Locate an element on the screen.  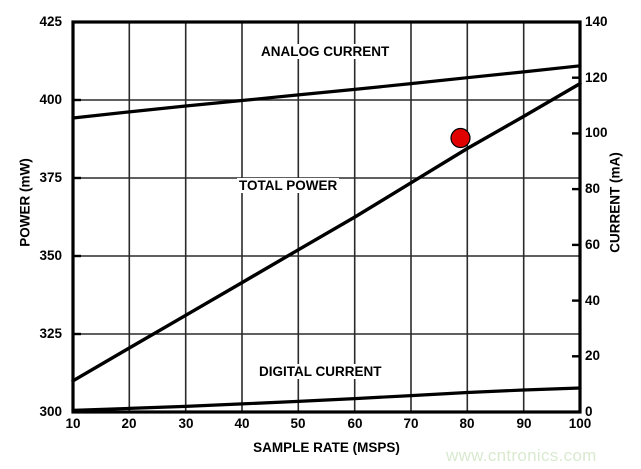
x-tick-40: 40 is located at coordinates (242, 423).